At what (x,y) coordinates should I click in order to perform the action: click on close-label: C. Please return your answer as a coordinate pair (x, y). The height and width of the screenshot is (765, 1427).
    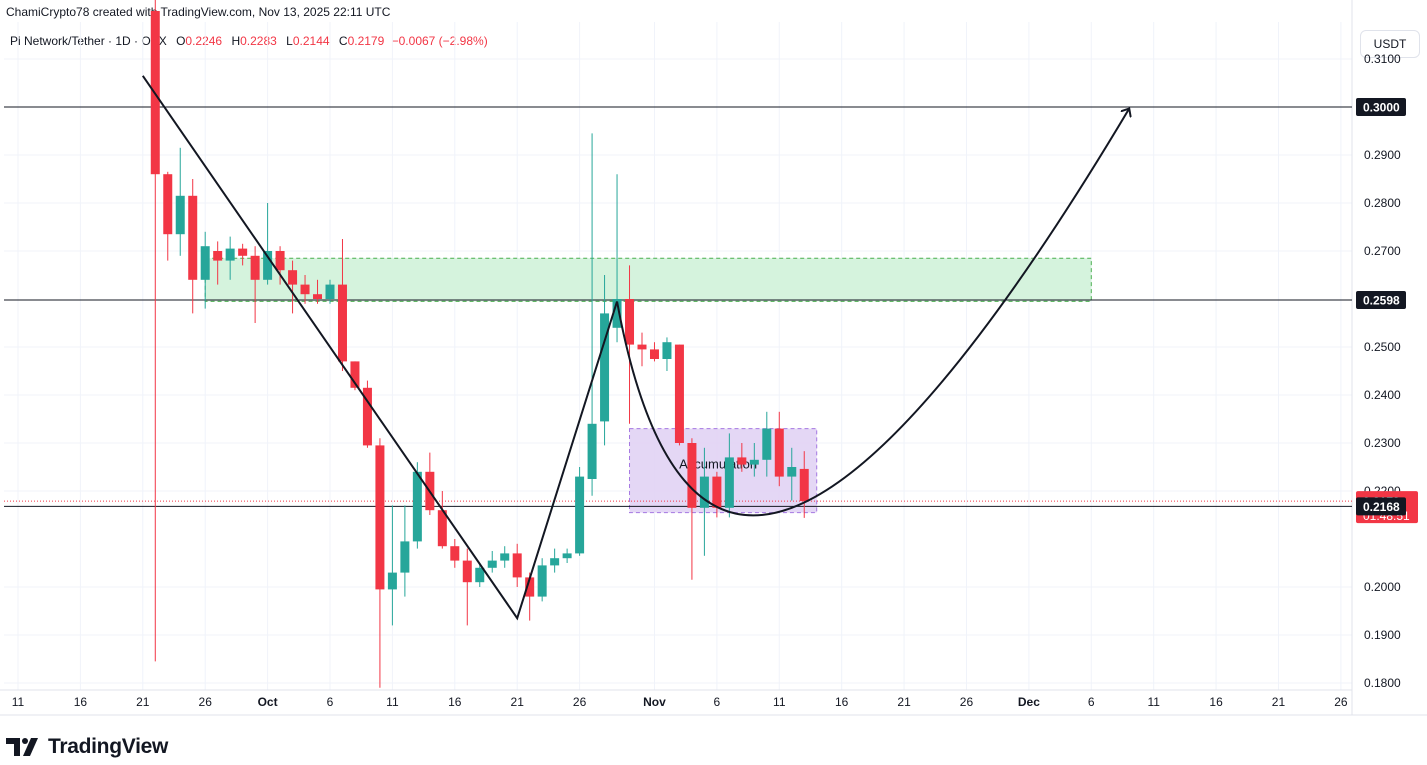
    Looking at the image, I should click on (343, 41).